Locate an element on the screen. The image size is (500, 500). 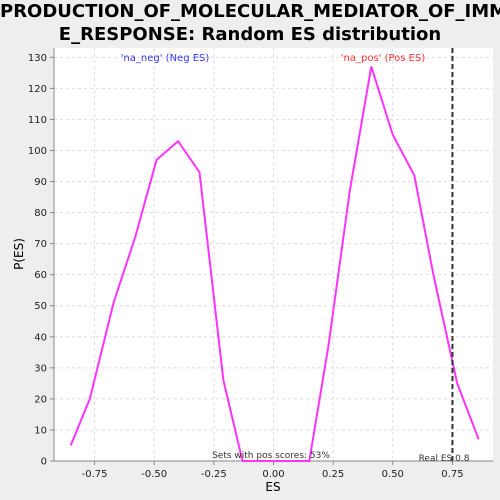
y-tick-label: 120 is located at coordinates (37, 89).